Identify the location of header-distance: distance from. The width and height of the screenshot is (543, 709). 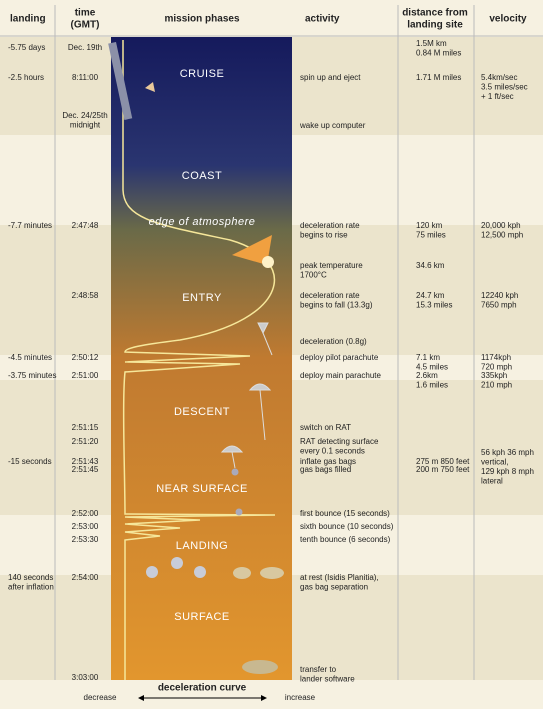
(435, 13).